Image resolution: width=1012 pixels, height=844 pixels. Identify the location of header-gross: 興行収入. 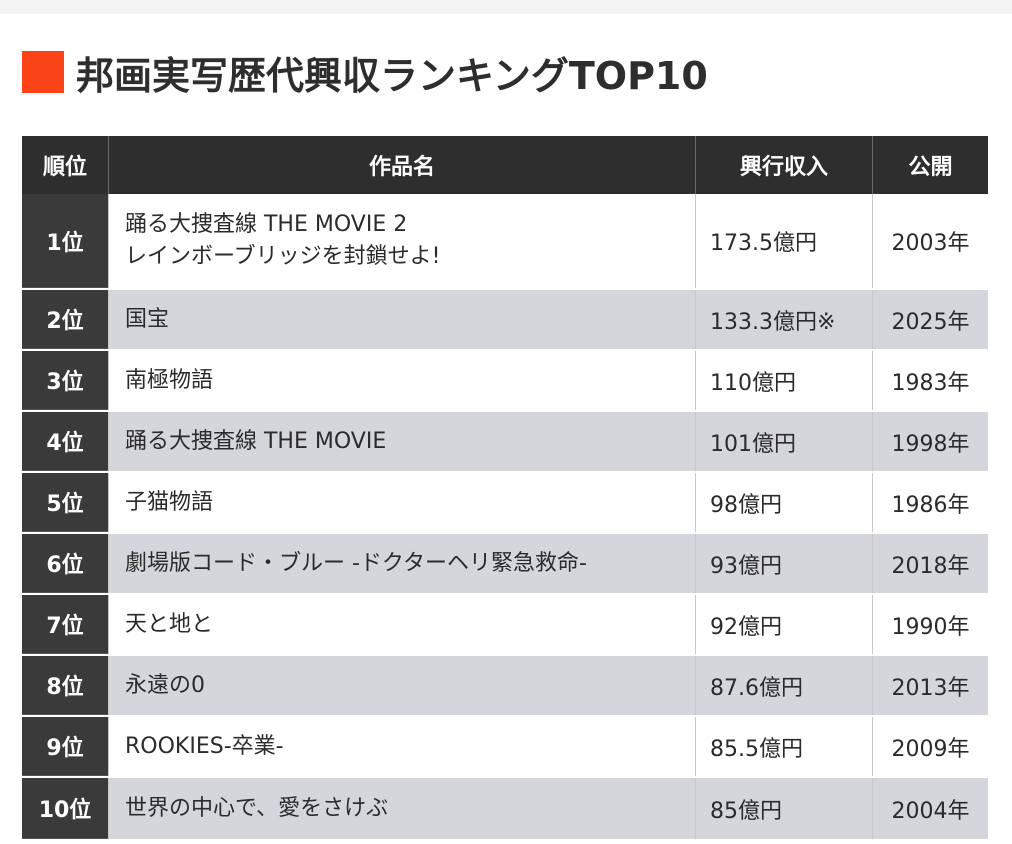
(783, 165).